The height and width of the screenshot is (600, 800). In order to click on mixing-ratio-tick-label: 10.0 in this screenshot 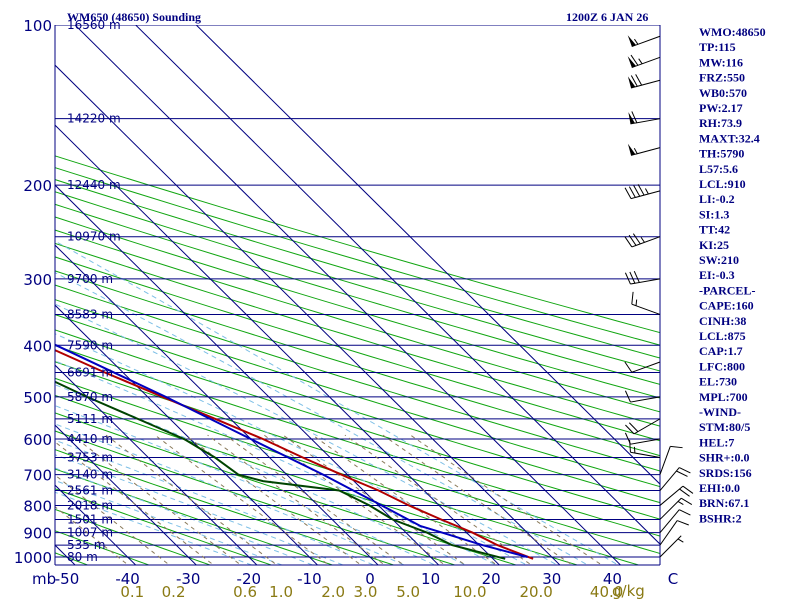, I will do `click(469, 591)`.